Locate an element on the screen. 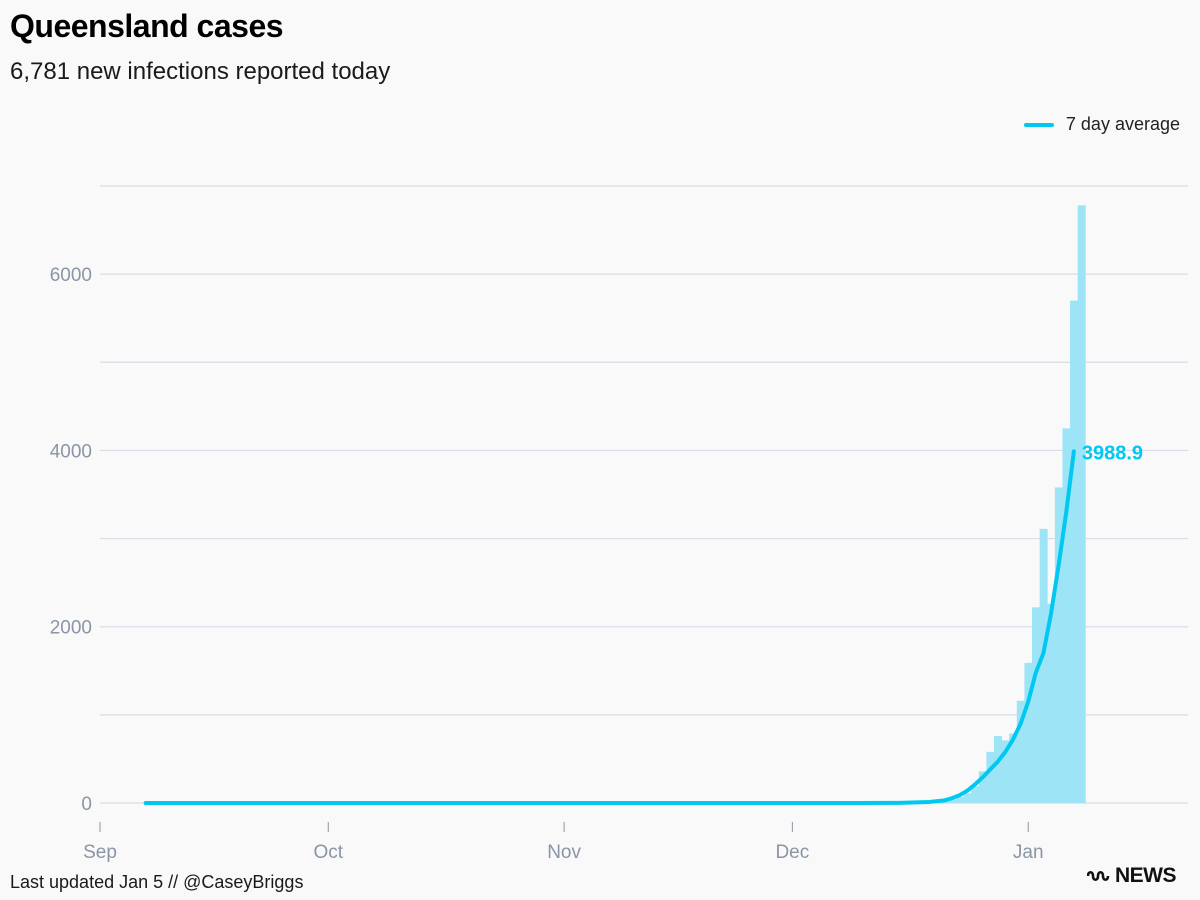 This screenshot has height=900, width=1200. abc-news-logo: NEWS is located at coordinates (1132, 876).